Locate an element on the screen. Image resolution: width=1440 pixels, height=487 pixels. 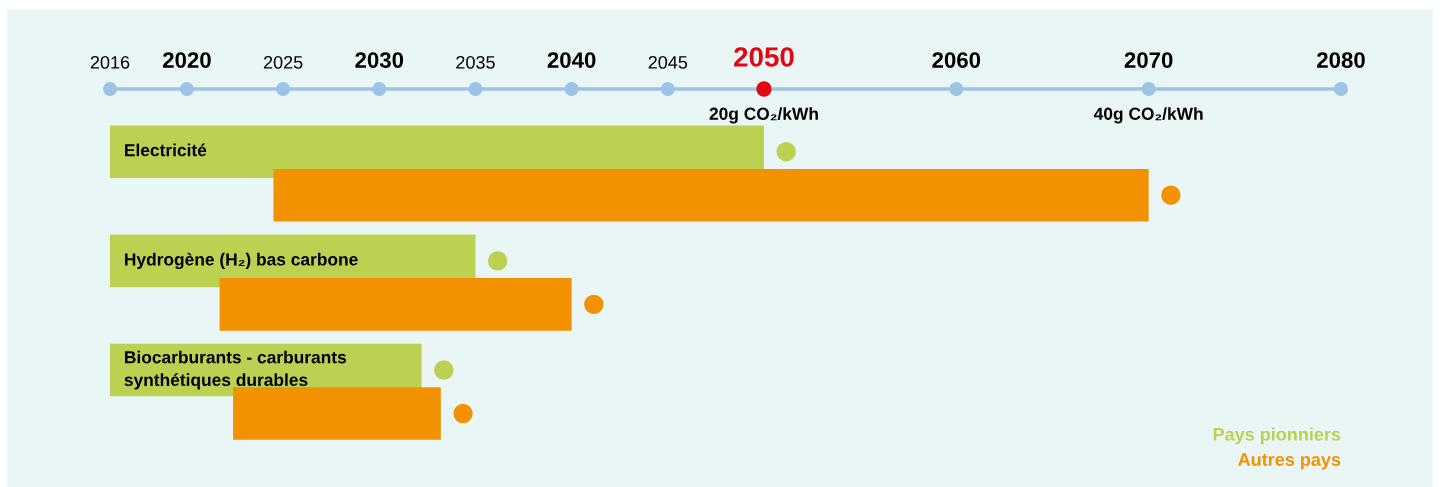
text: Autres pays is located at coordinates (1289, 461).